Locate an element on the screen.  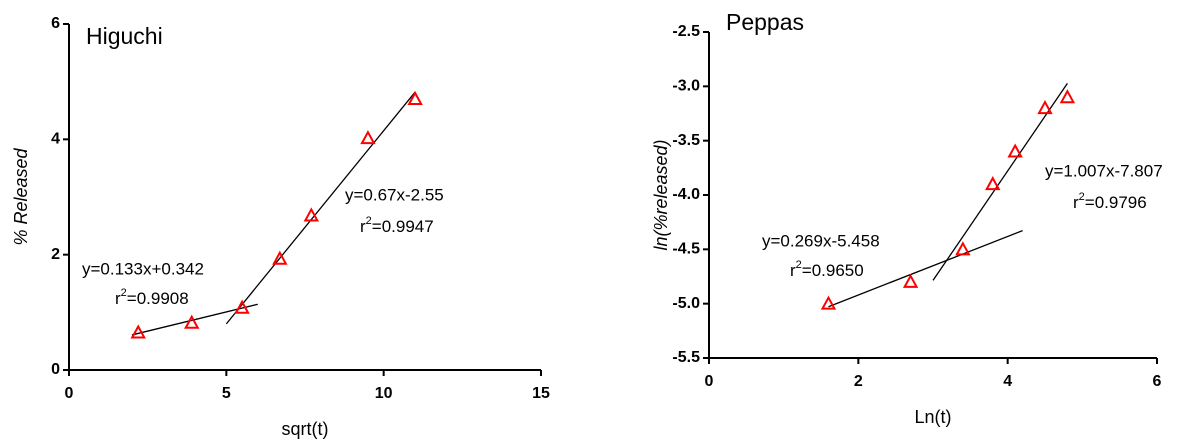
fit-r-squared: r2=0.9796 is located at coordinates (1110, 202).